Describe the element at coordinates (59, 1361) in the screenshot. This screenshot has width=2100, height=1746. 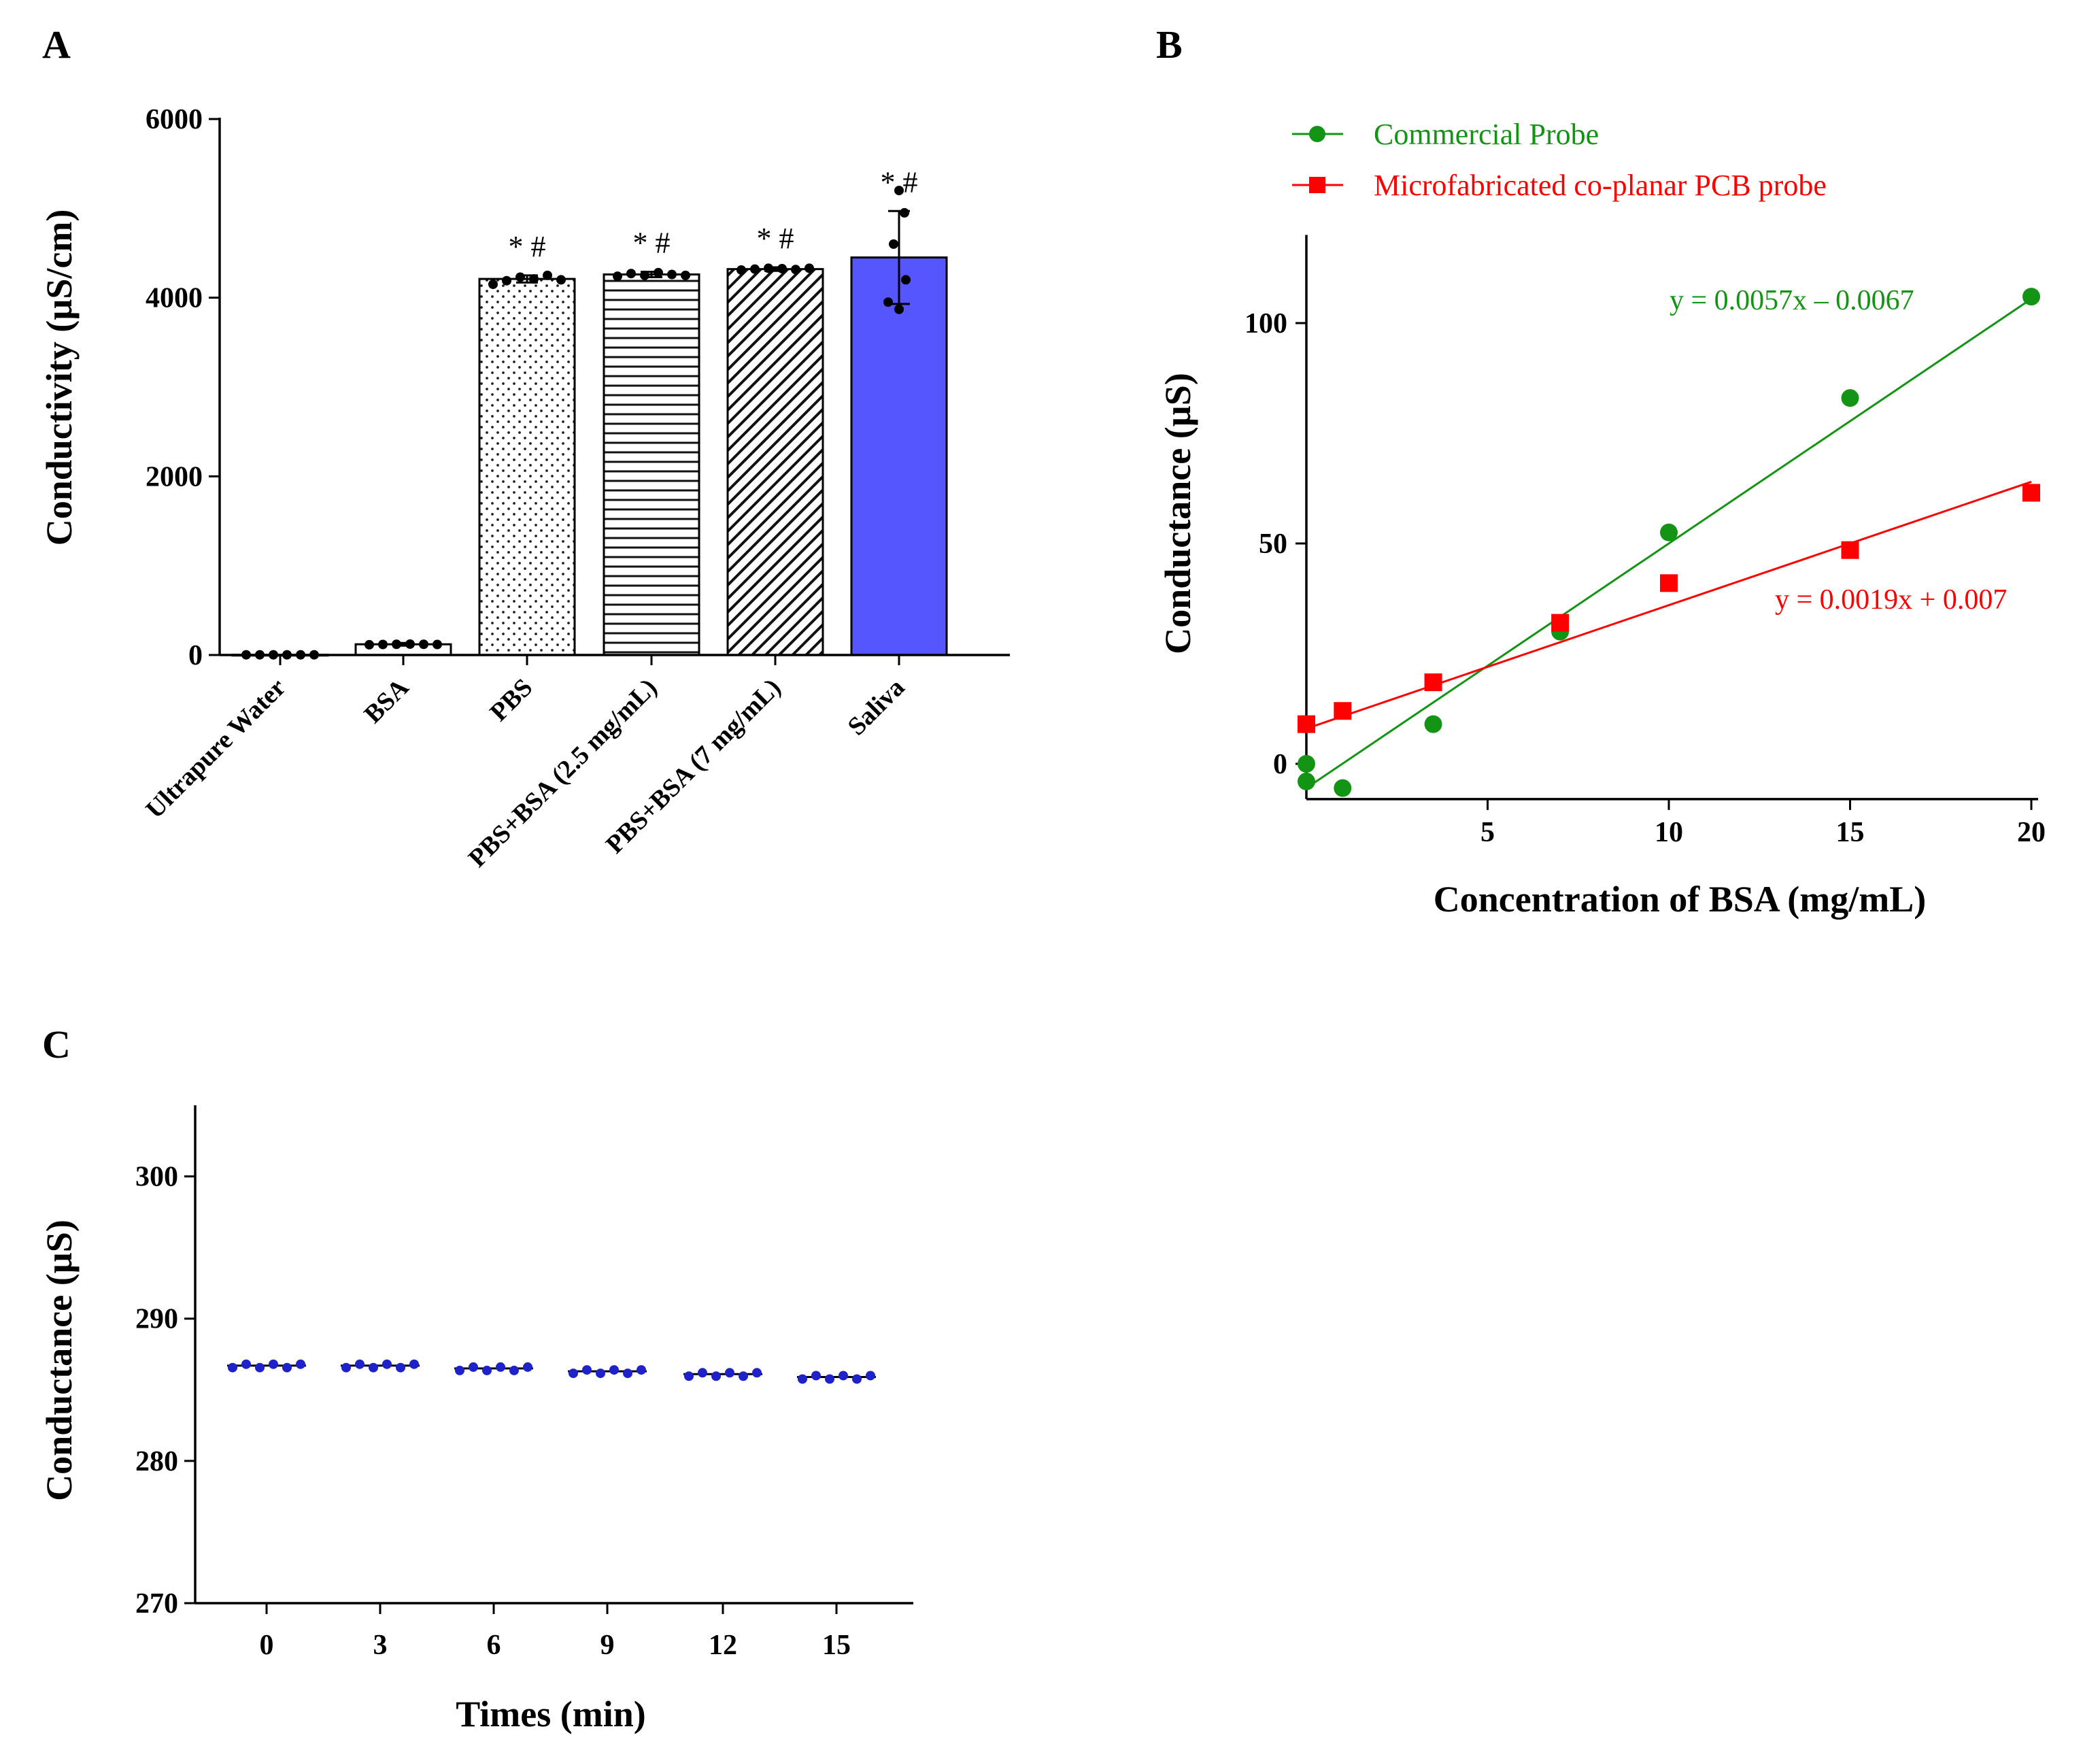
I see `panel-c-y-axis-label: Conductance (µS)` at that location.